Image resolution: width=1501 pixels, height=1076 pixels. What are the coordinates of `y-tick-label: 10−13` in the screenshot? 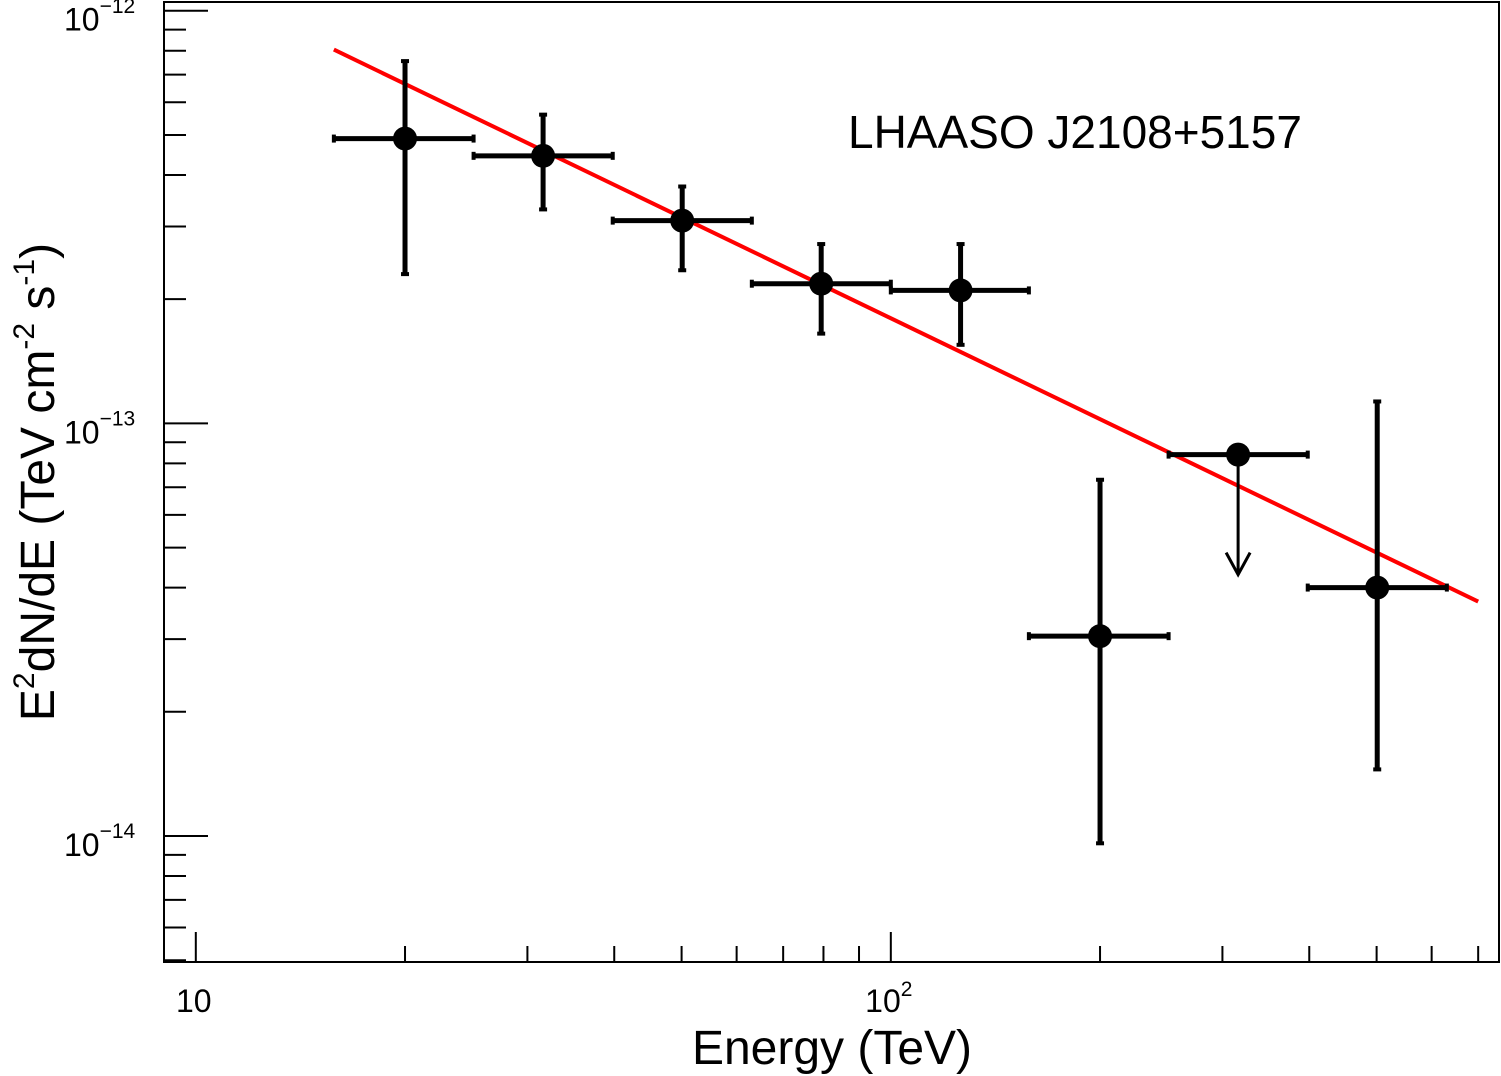 It's located at (99, 428).